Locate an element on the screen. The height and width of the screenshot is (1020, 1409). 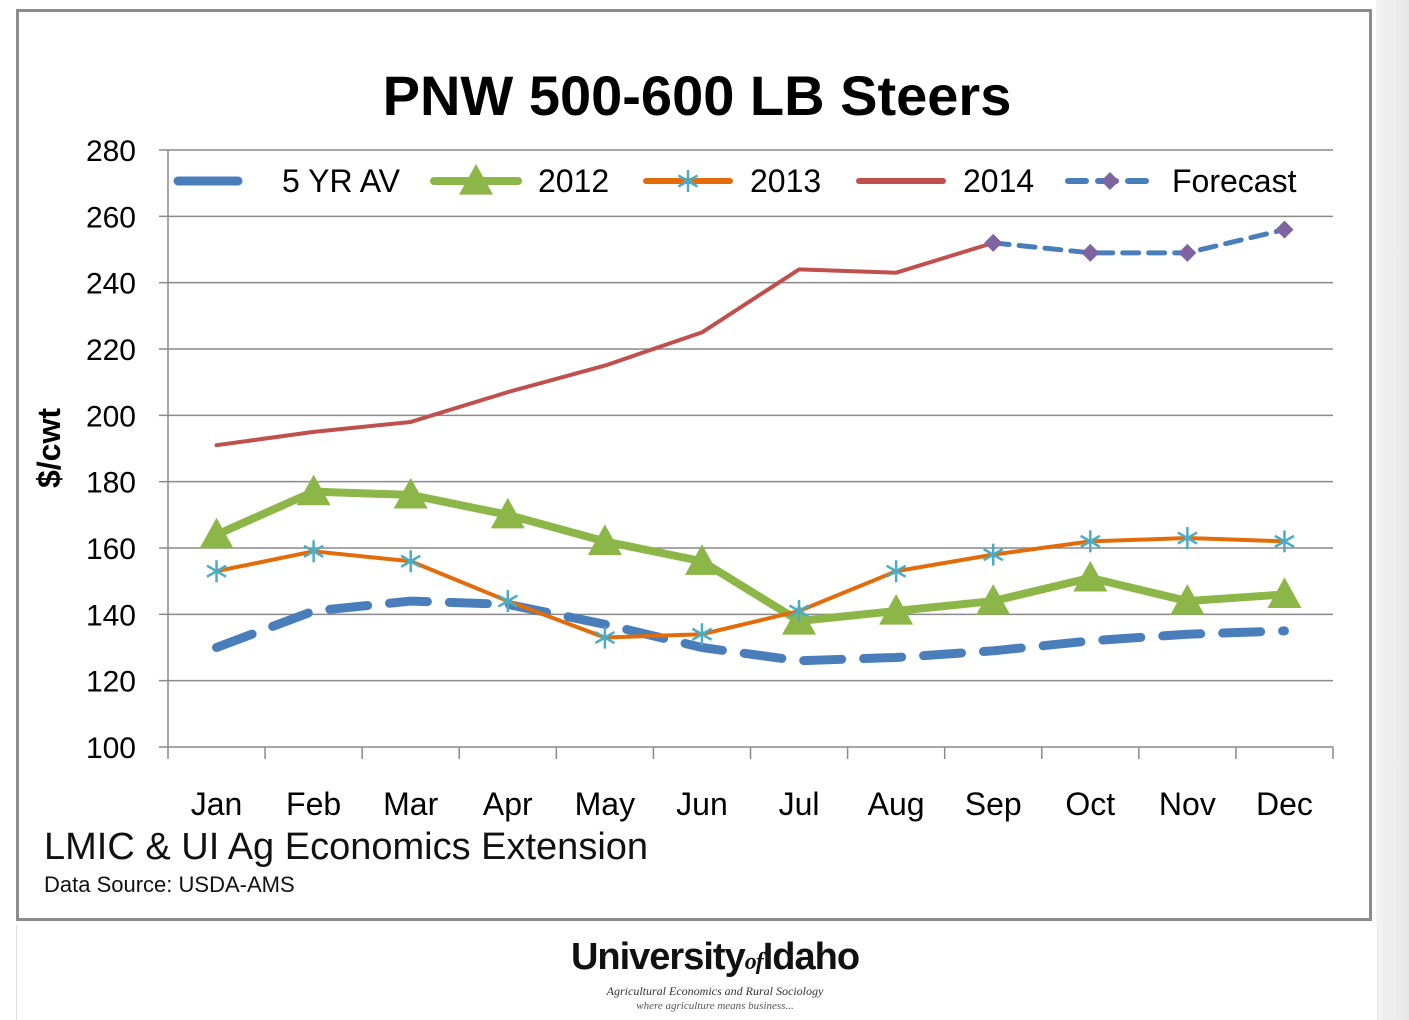
credit-text: LMIC & UI Ag Economics Extension is located at coordinates (346, 847).